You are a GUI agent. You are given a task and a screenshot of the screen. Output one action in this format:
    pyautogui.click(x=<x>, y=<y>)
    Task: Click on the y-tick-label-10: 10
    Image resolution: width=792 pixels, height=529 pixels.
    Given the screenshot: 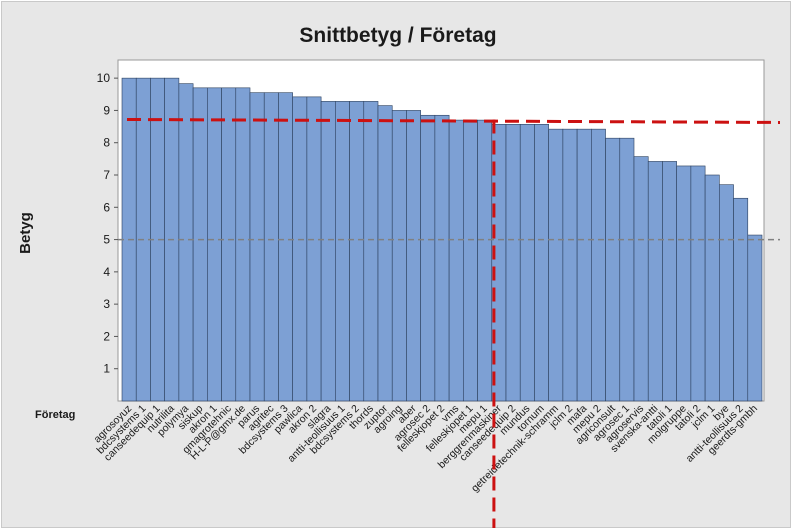 What is the action you would take?
    pyautogui.click(x=104, y=78)
    